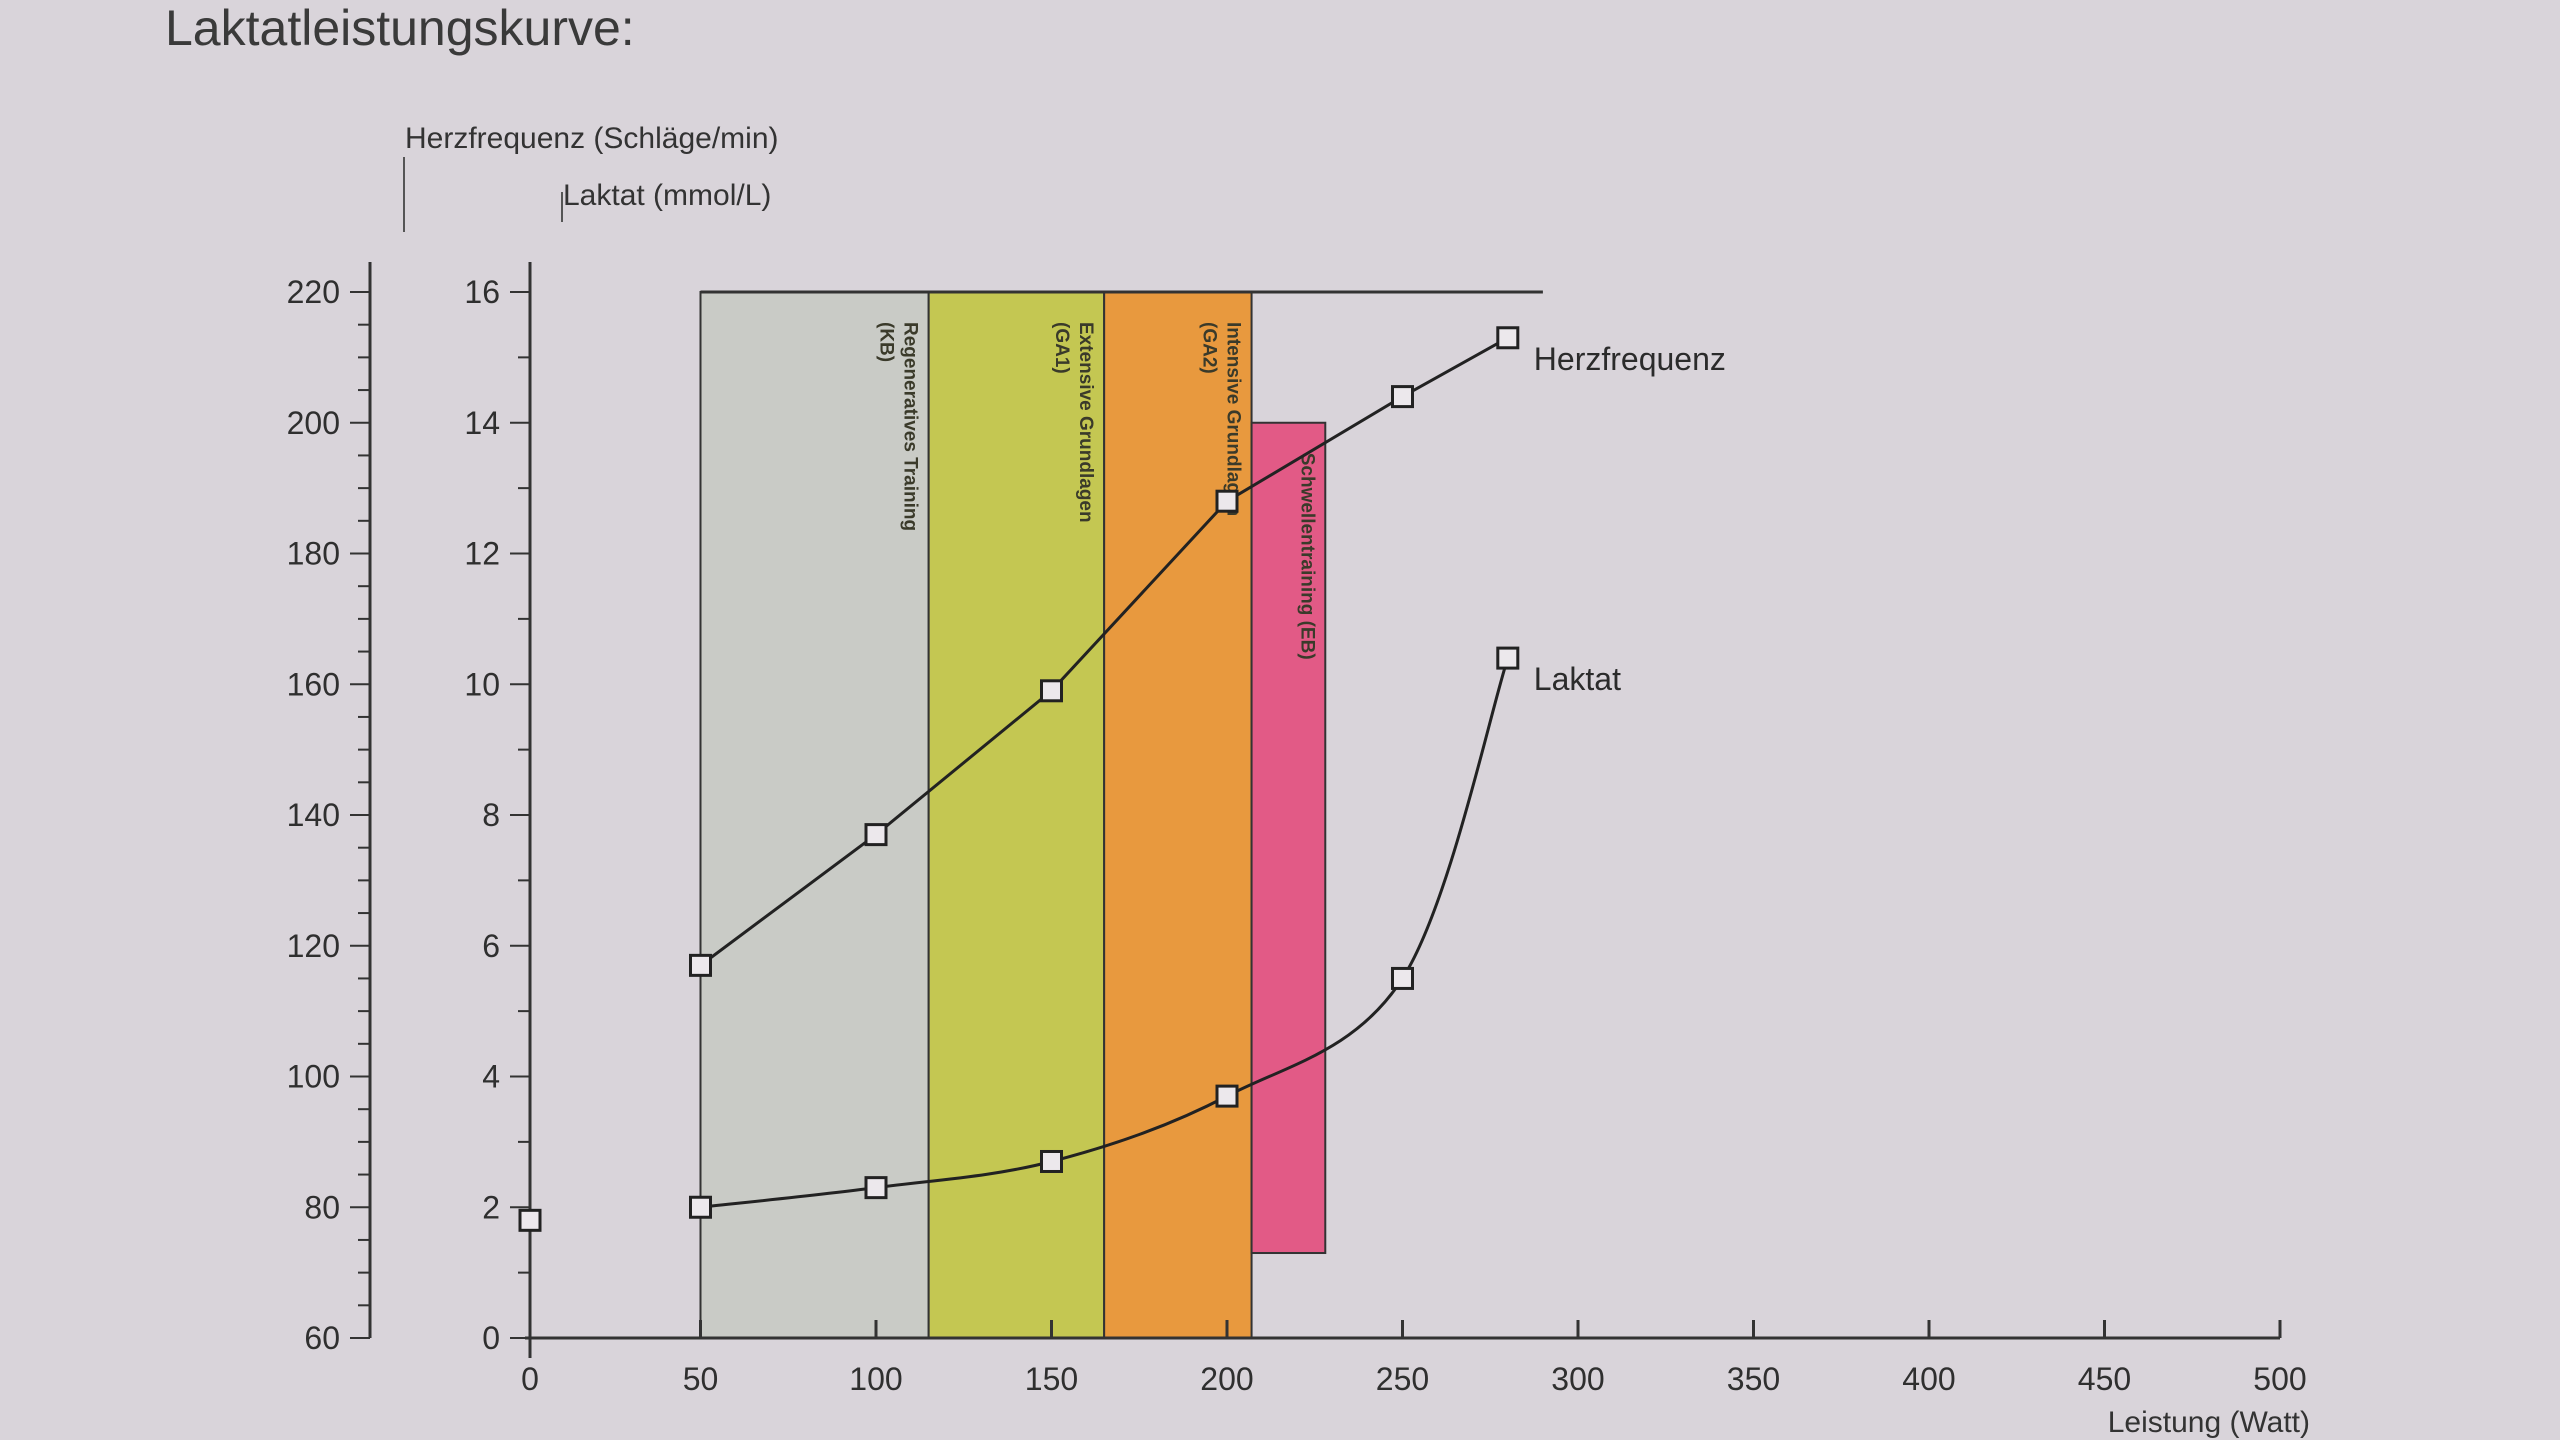 The width and height of the screenshot is (2560, 1440). Describe the element at coordinates (313, 292) in the screenshot. I see `hr-tick-label: 220` at that location.